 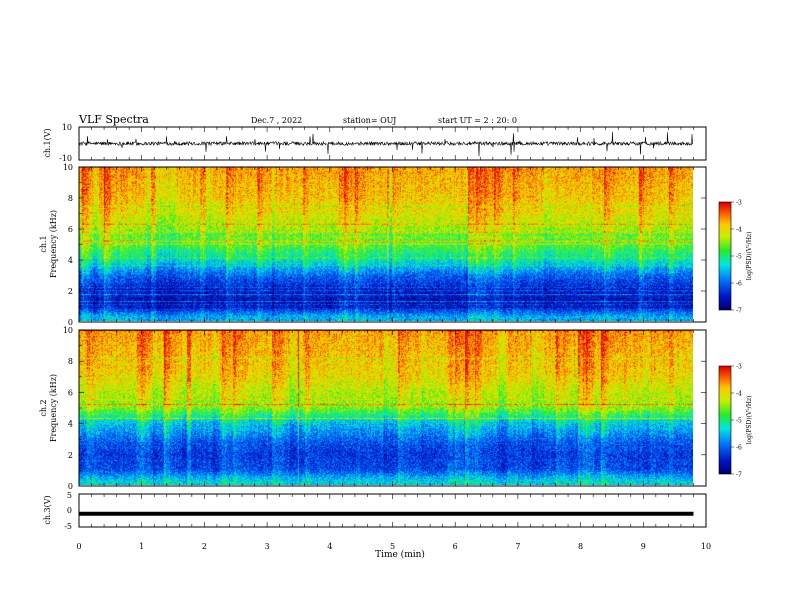 I want to click on ch3-ytick-bottom: -5, so click(x=68, y=526).